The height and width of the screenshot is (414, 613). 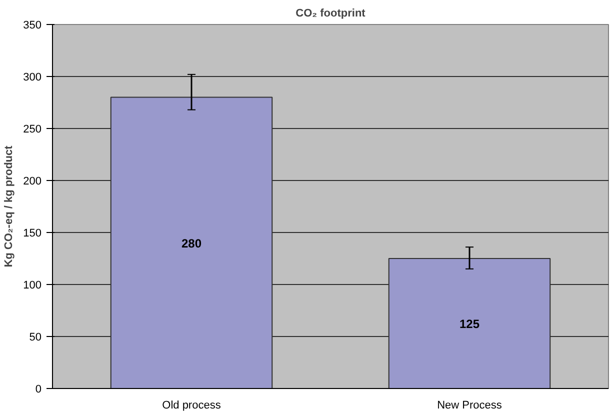 I want to click on chart-title: CO₂ footprint, so click(x=331, y=14).